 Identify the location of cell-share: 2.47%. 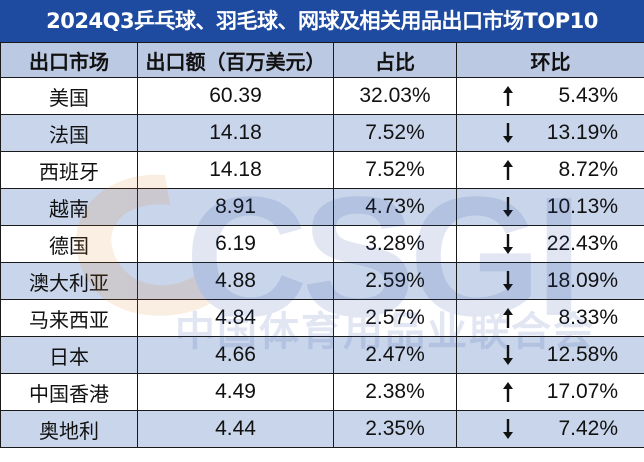
(395, 355).